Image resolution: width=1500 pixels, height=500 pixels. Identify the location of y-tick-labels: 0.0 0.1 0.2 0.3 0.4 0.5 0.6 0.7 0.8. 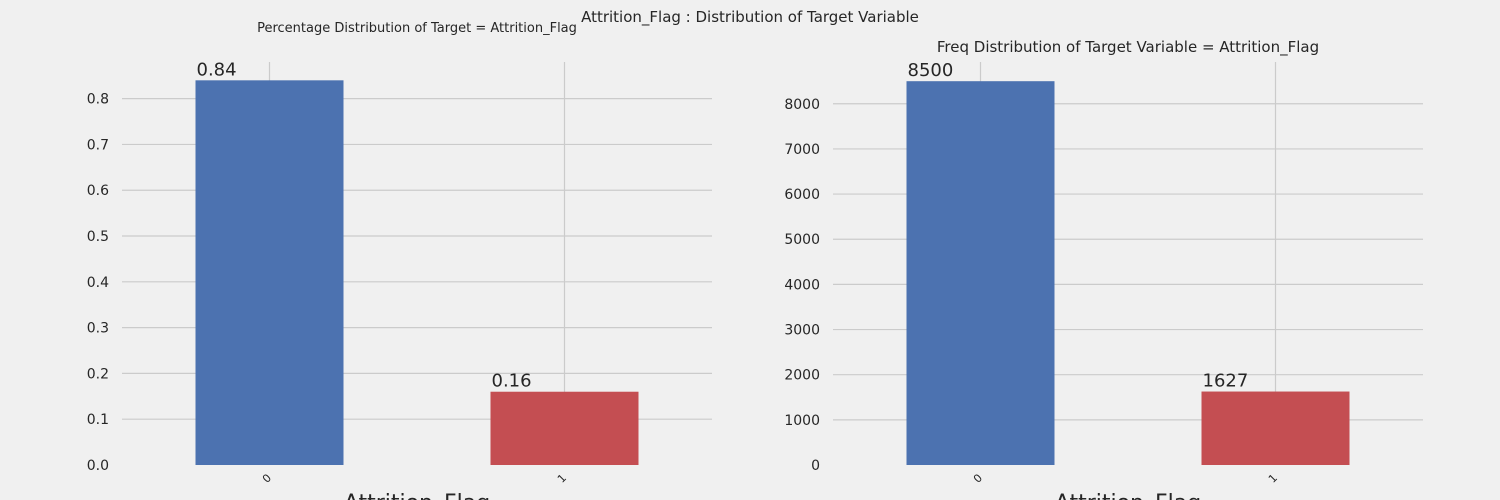
(98, 283).